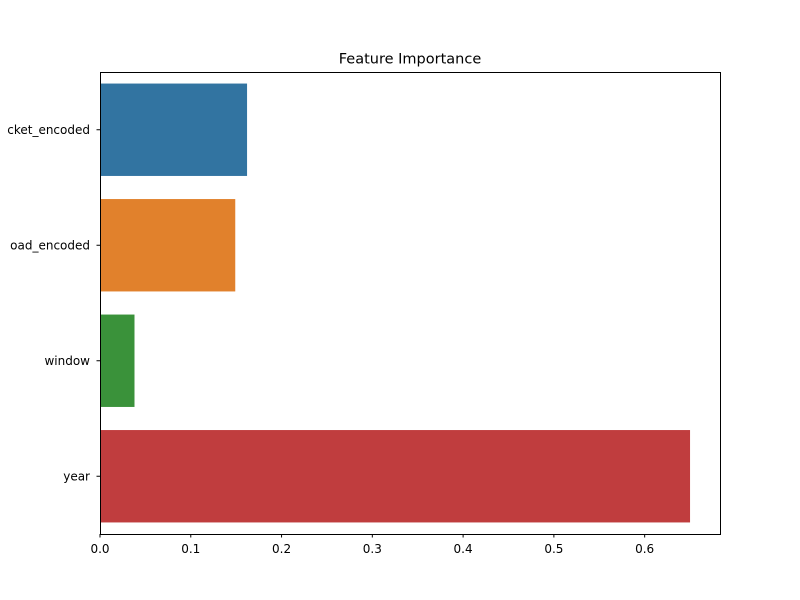  What do you see at coordinates (281, 549) in the screenshot?
I see `x-tick-label: 0.2` at bounding box center [281, 549].